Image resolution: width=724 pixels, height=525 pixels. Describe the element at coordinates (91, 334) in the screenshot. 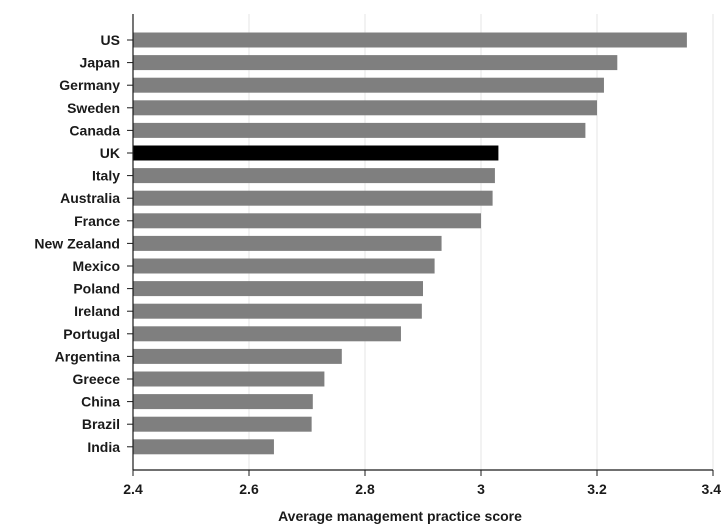

I see `category-label: Portugal` at that location.